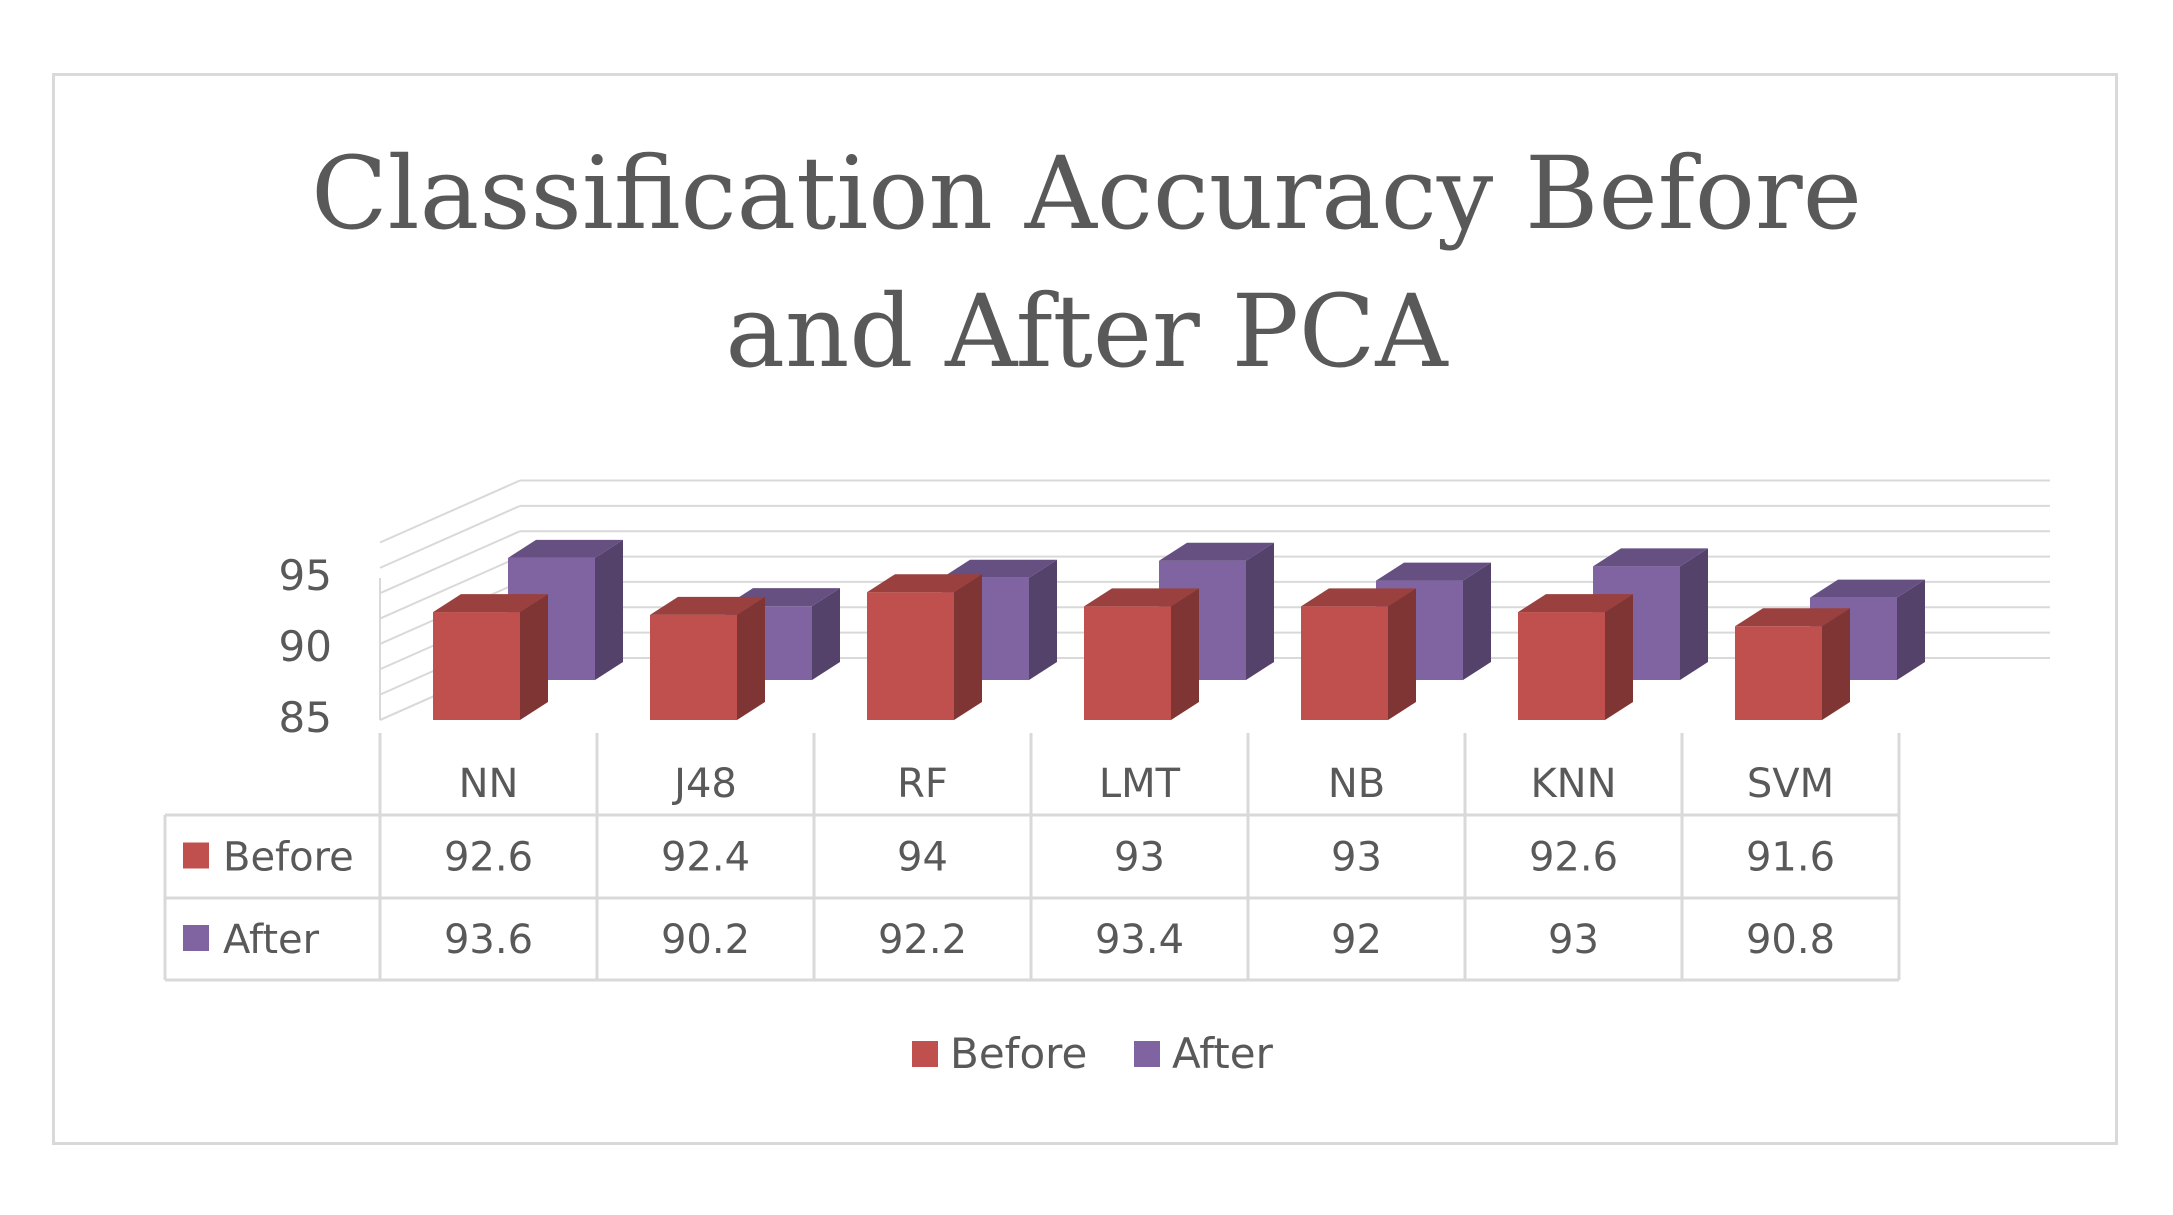 This screenshot has width=2173, height=1215. I want to click on bar-before-nb, so click(1344, 663).